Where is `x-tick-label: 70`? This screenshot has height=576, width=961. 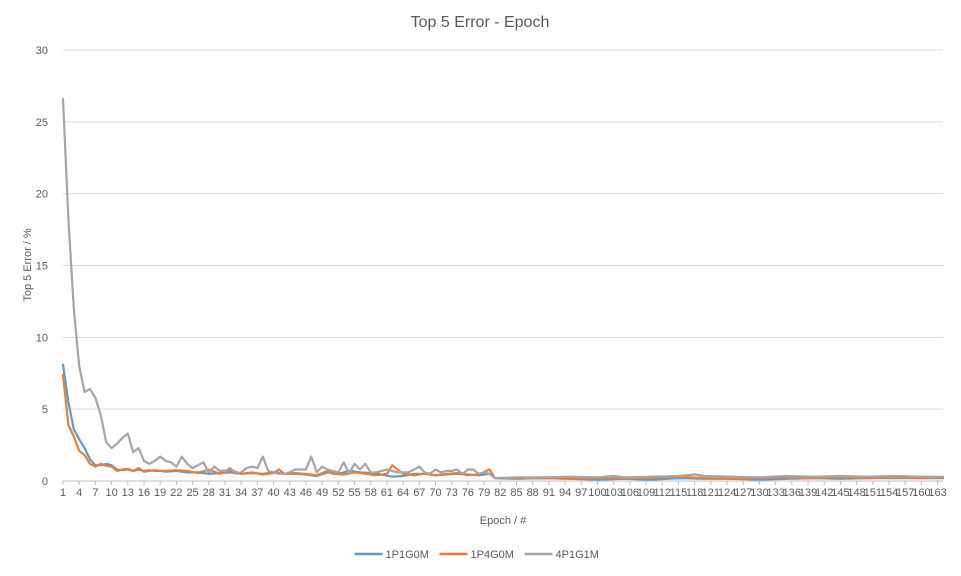
x-tick-label: 70 is located at coordinates (435, 493).